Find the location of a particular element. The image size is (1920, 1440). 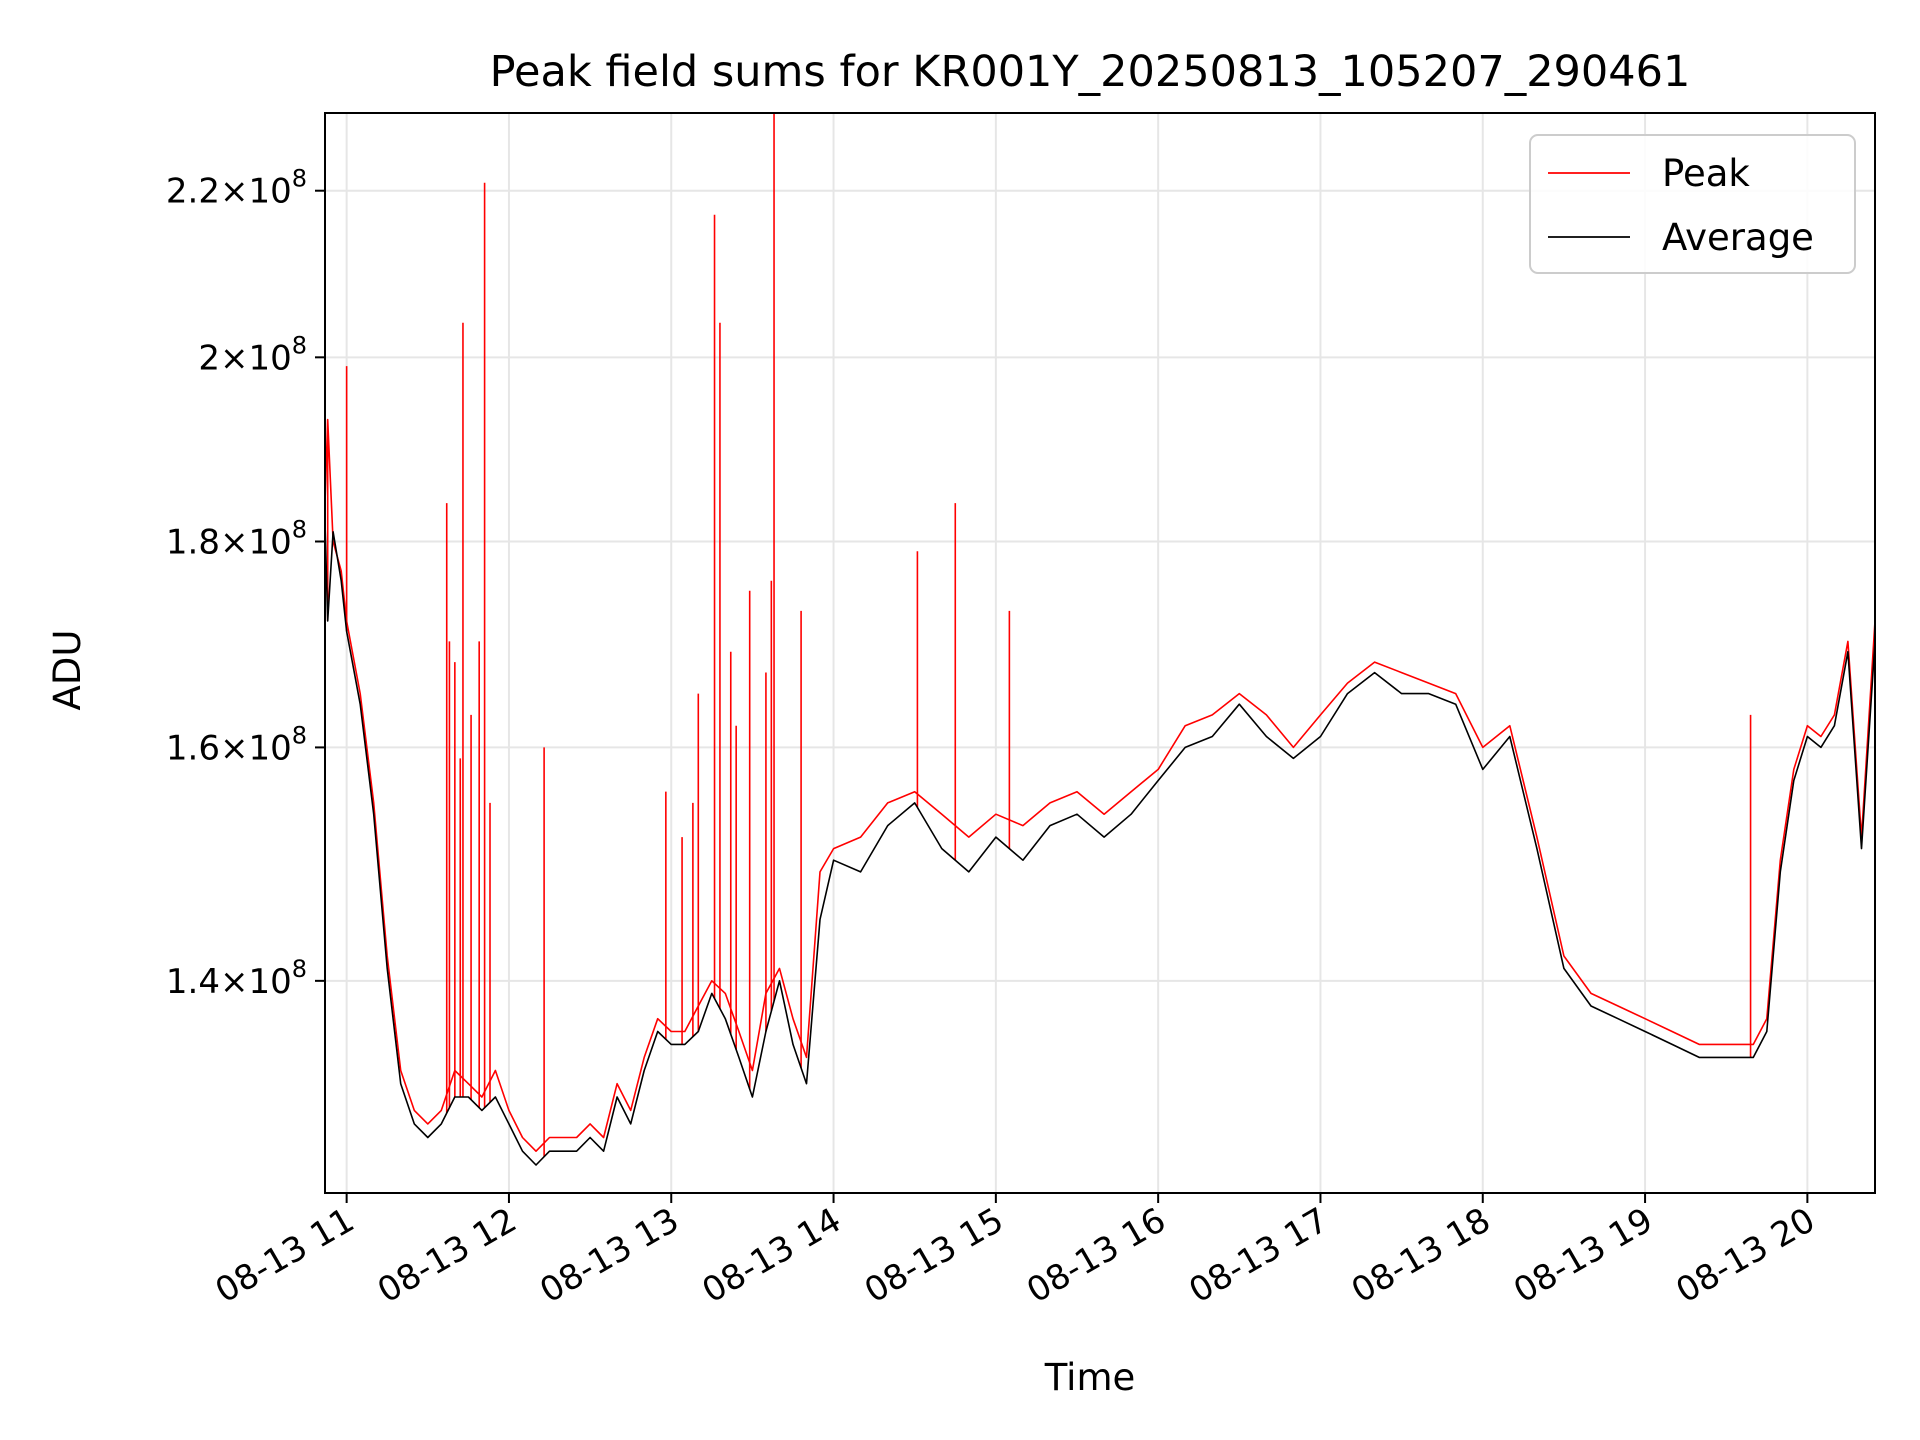

y-tick-mantissa: 1.6 is located at coordinates (193, 748).